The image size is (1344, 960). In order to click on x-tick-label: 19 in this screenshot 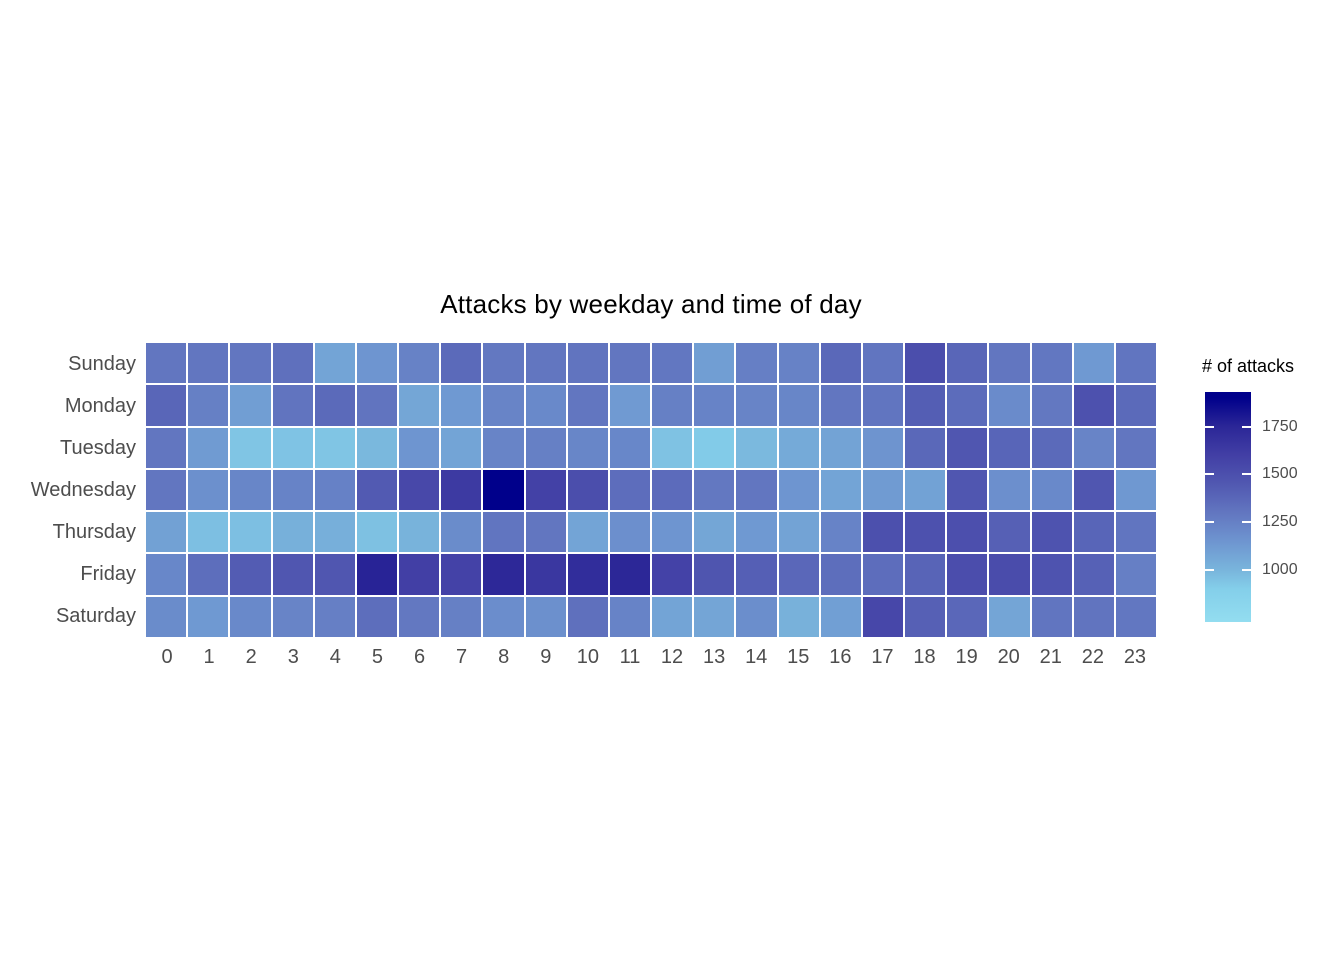, I will do `click(966, 657)`.